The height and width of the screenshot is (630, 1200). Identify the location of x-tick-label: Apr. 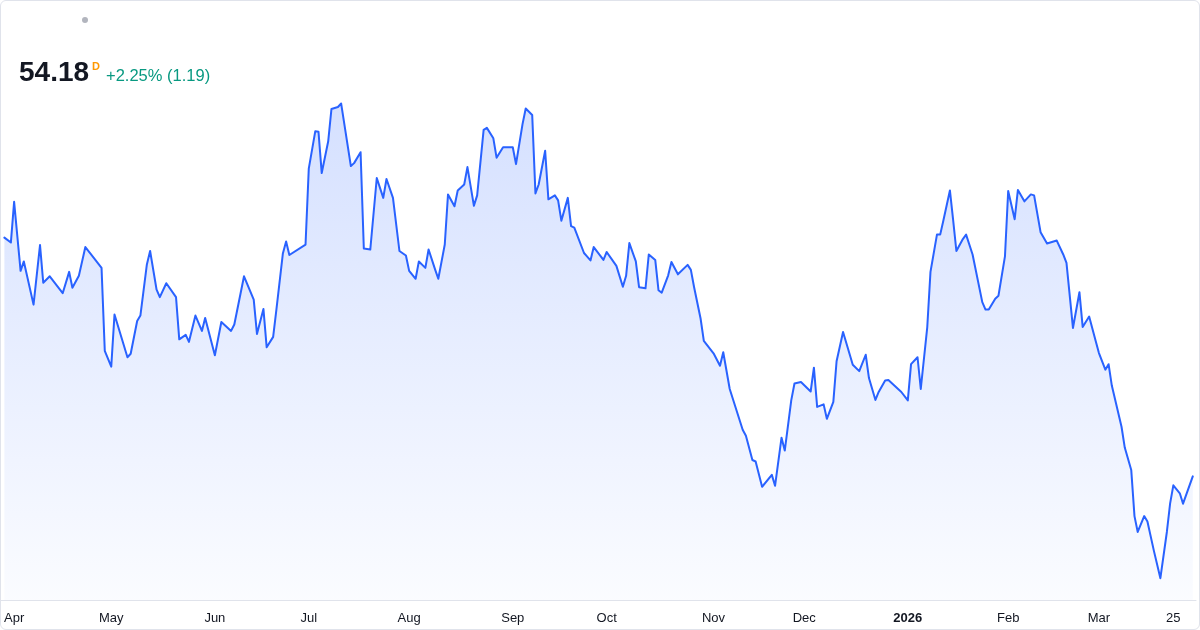
(14, 617).